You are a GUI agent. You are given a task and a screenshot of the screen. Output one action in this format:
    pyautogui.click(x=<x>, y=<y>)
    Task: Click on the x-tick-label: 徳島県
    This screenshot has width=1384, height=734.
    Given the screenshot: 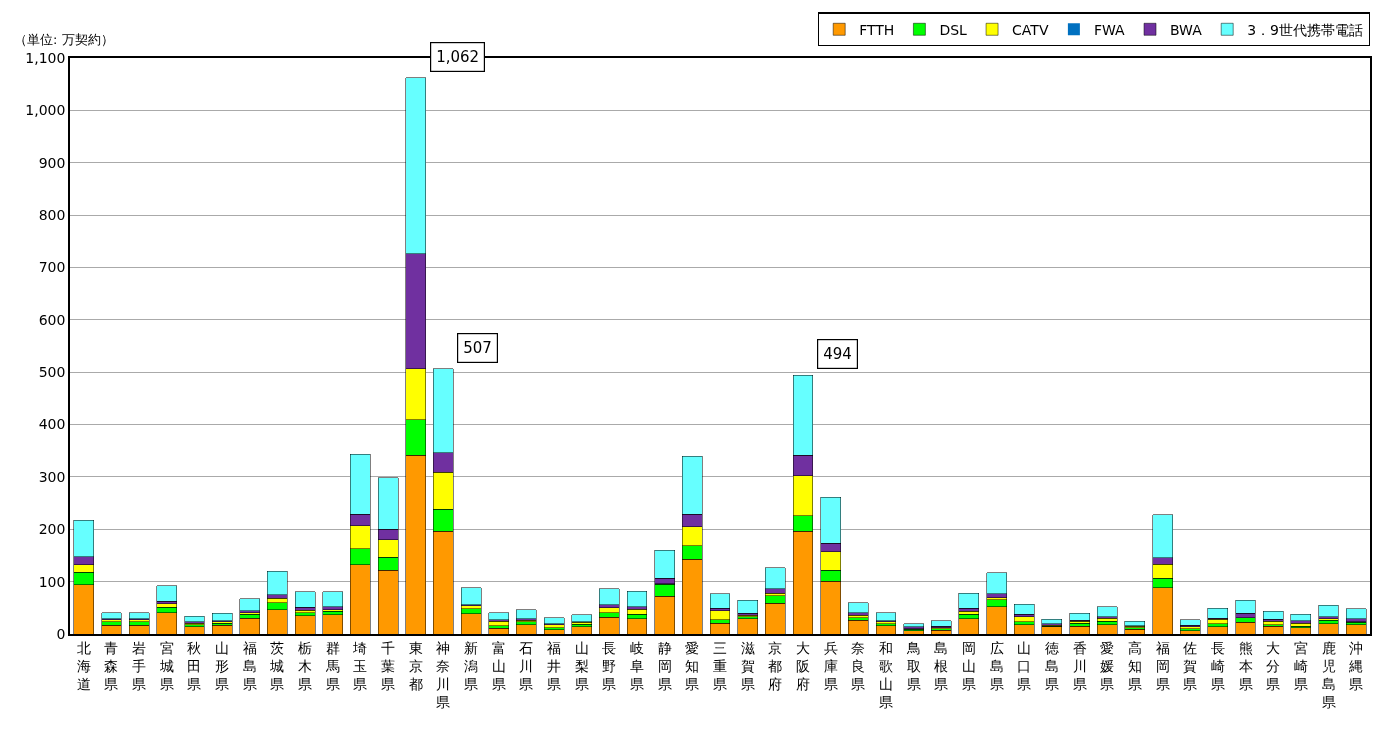 What is the action you would take?
    pyautogui.click(x=1051, y=665)
    